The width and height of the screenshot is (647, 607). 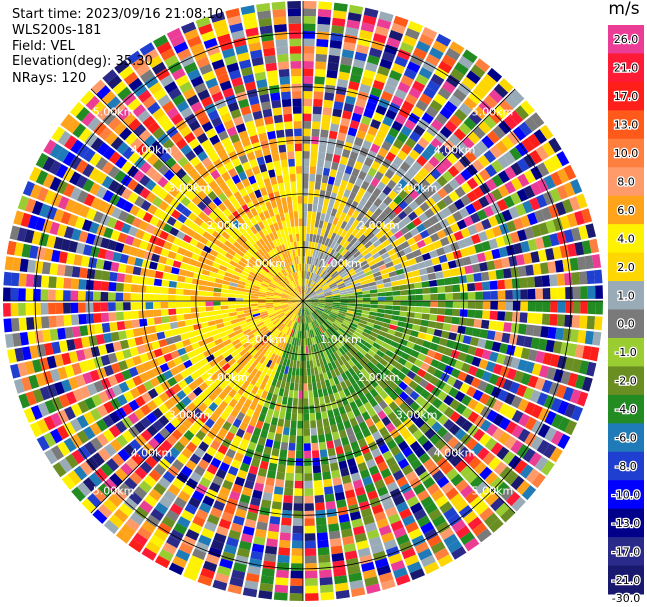 What do you see at coordinates (626, 210) in the screenshot?
I see `color-bar-segment` at bounding box center [626, 210].